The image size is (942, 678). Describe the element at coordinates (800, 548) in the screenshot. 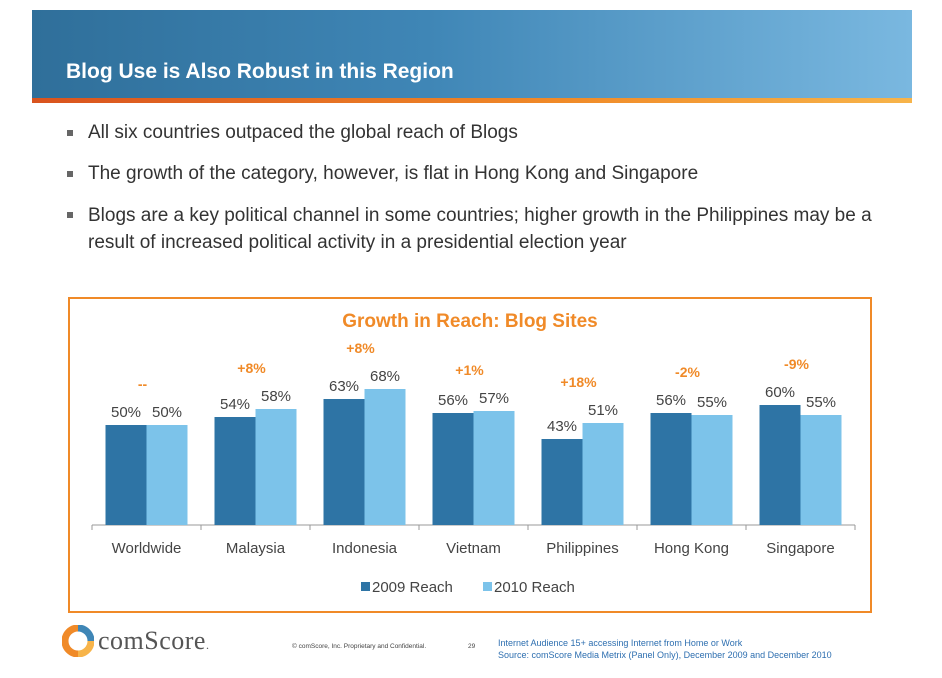

I see `x-tick-label: Singapore` at that location.